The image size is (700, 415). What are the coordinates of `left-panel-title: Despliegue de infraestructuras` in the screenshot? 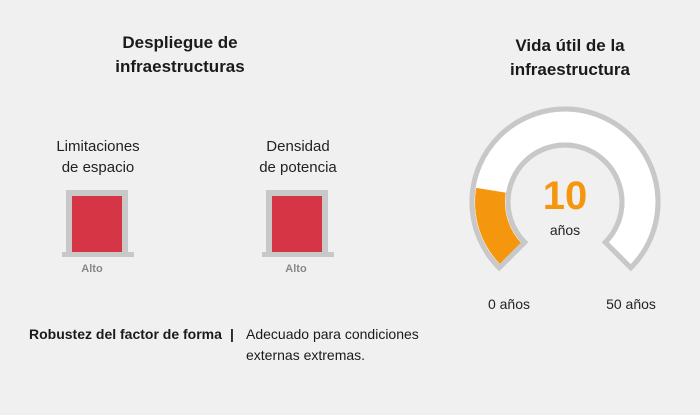 It's located at (180, 55).